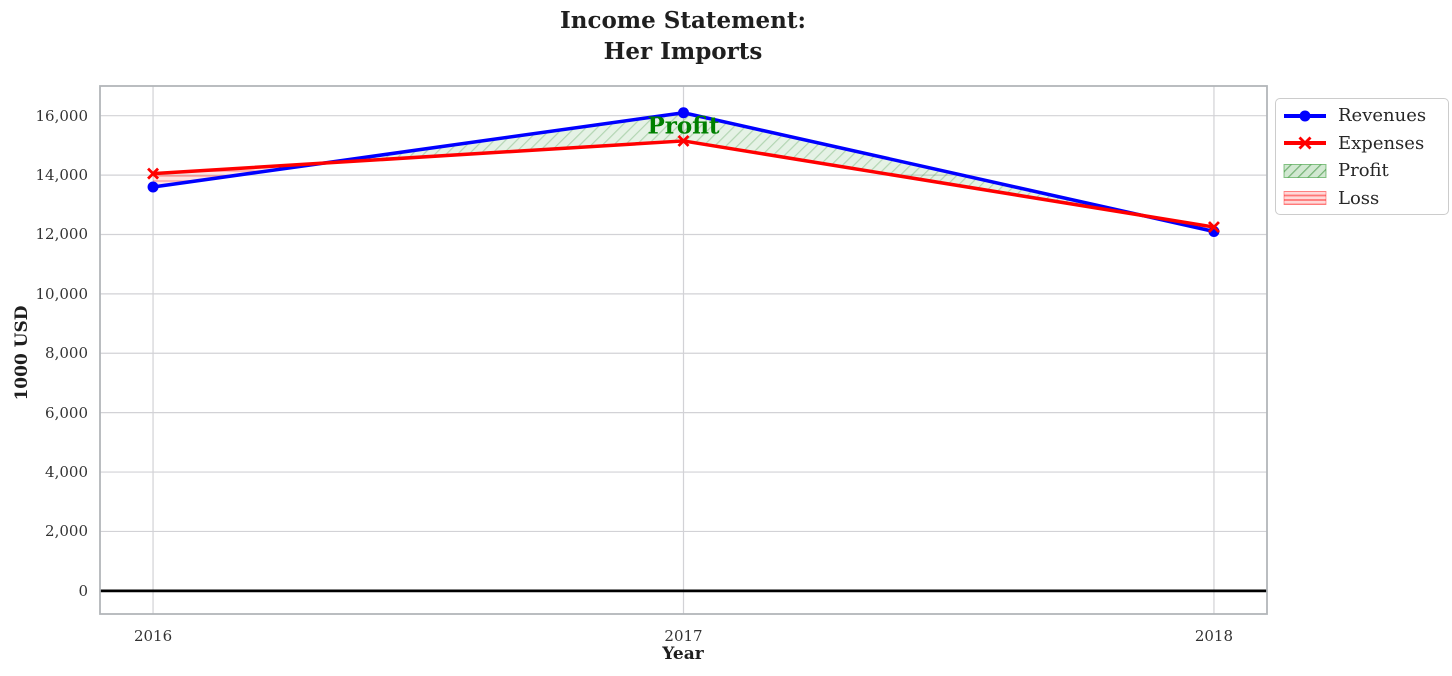 The width and height of the screenshot is (1452, 676). I want to click on legend-item-loss: Loss, so click(1362, 199).